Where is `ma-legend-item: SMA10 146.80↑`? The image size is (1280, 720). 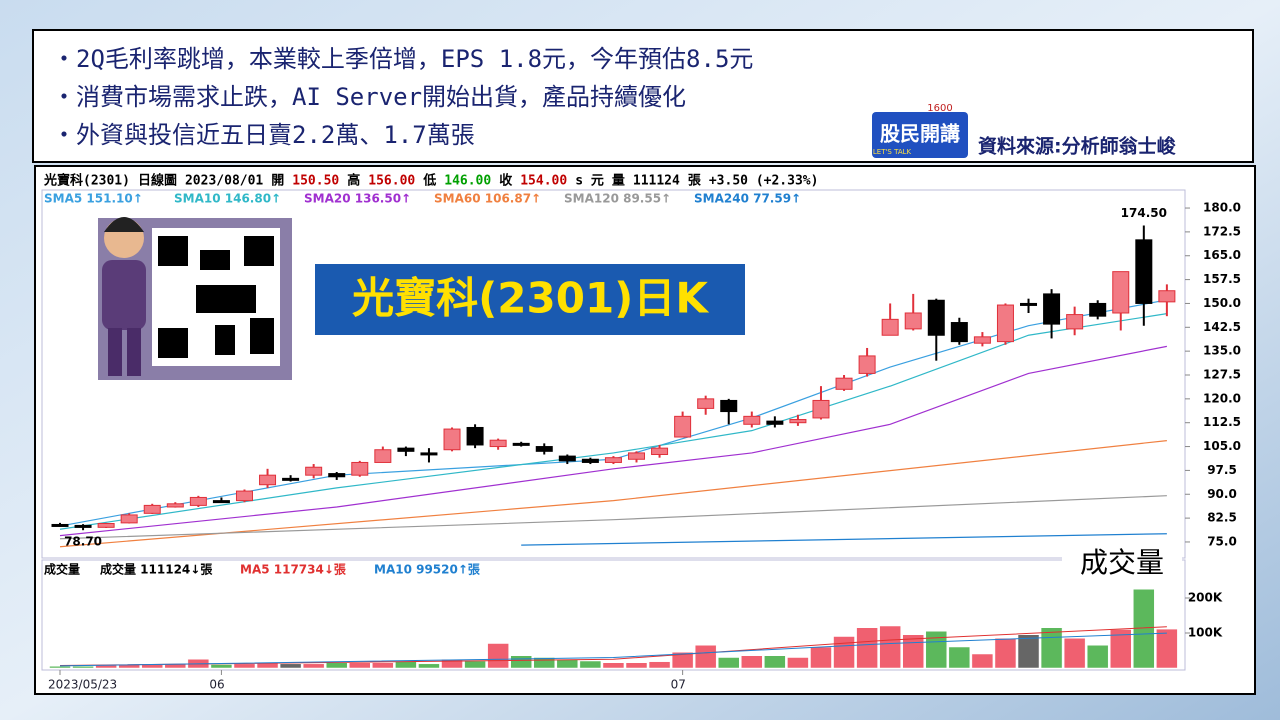
ma-legend-item: SMA10 146.80↑ is located at coordinates (227, 199).